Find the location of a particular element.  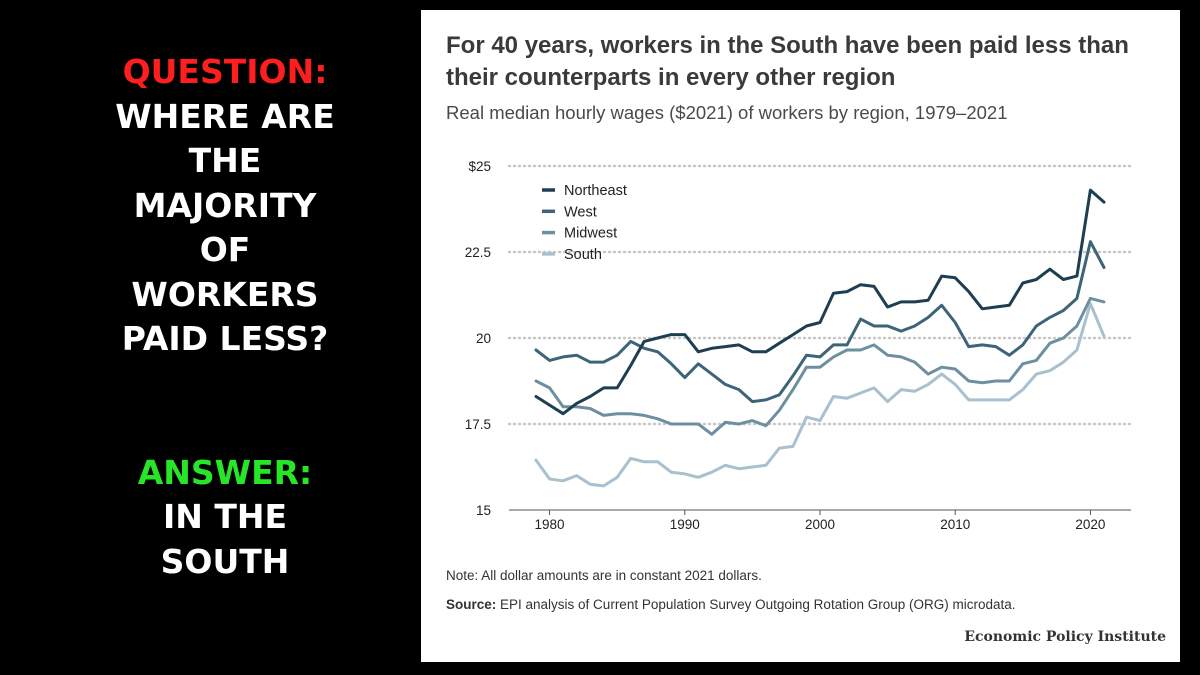

legend-label-northeast: Northeast is located at coordinates (595, 191).